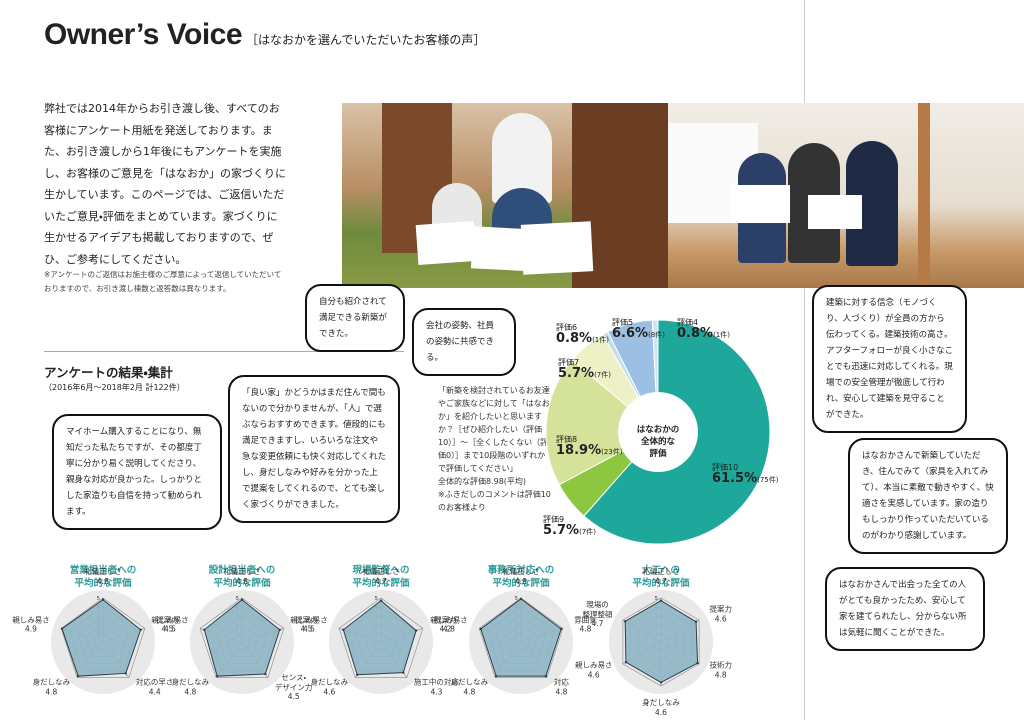 The height and width of the screenshot is (720, 1024). What do you see at coordinates (602, 375) in the screenshot?
I see `count-label: (7件)` at bounding box center [602, 375].